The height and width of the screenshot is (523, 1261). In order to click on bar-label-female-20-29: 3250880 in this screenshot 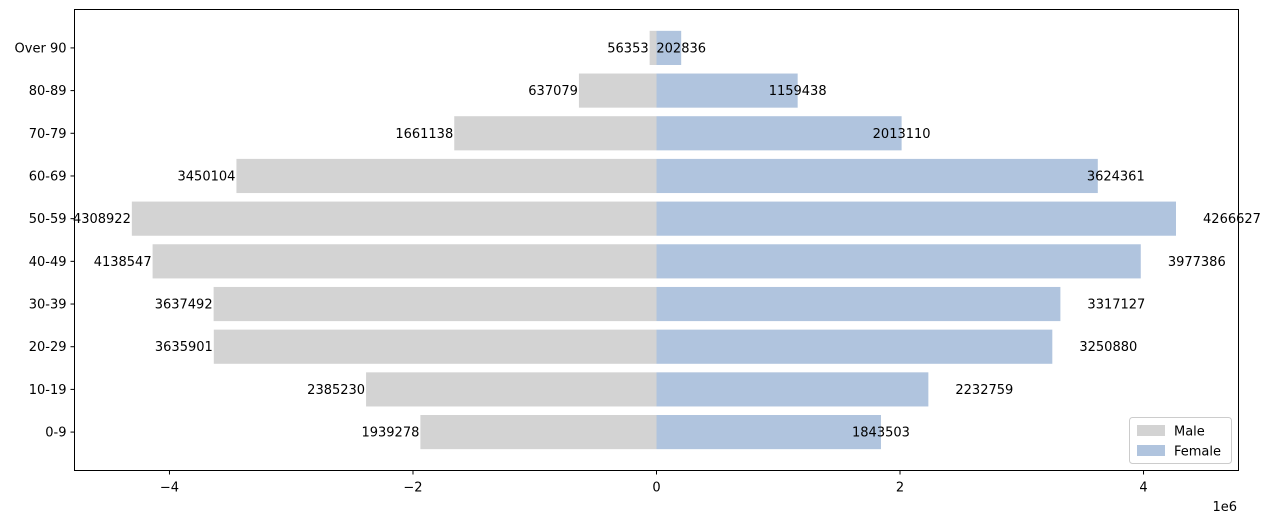, I will do `click(1108, 347)`.